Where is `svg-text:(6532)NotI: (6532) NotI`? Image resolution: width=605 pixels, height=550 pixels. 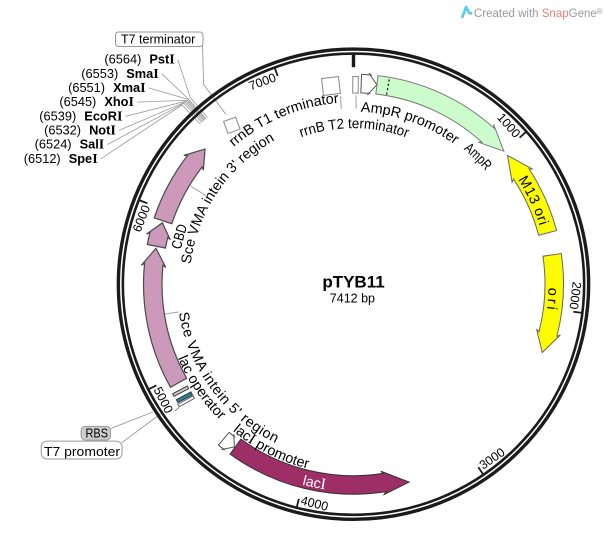
svg-text:(6532)NotI: (6532) NotI is located at coordinates (80, 130).